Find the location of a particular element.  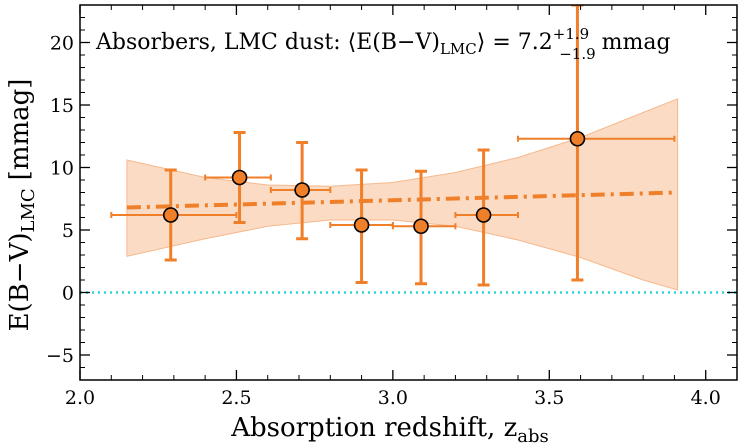

y-axis-title: E(B−V)LMC[mmag] is located at coordinates (22, 205).